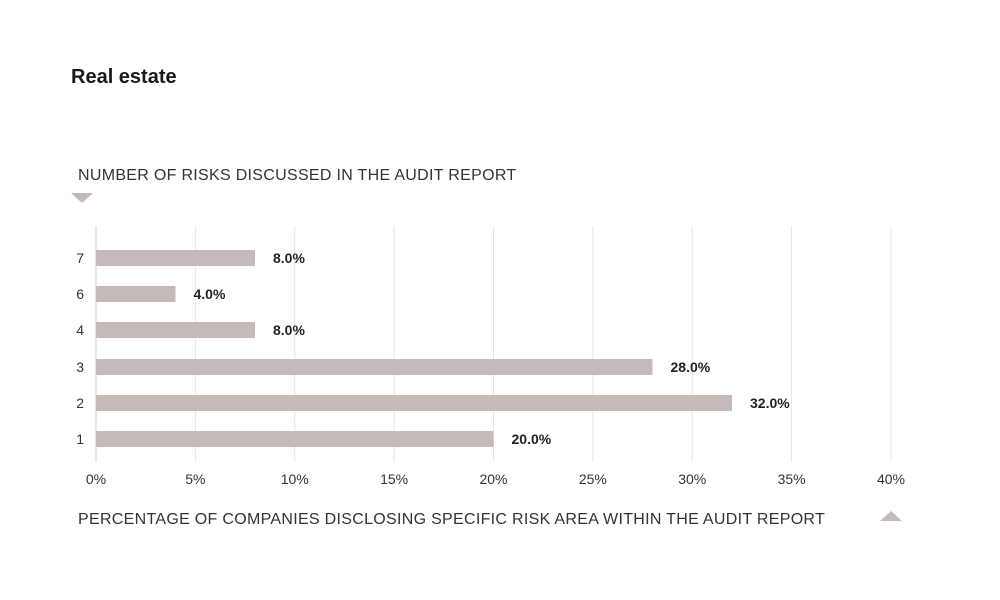 The width and height of the screenshot is (1000, 600). What do you see at coordinates (394, 479) in the screenshot?
I see `x-tick-label: 15%` at bounding box center [394, 479].